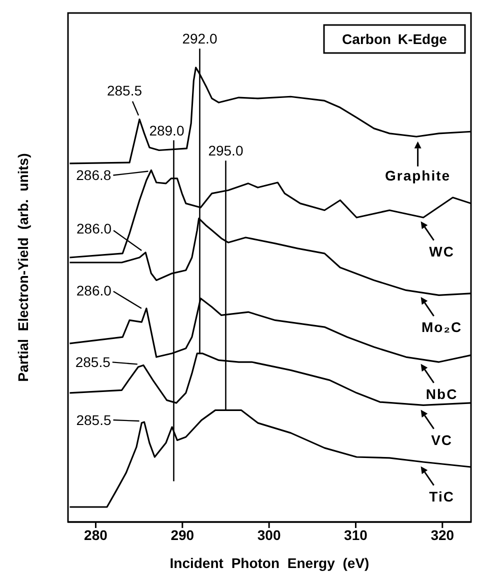 The width and height of the screenshot is (481, 583). I want to click on legend-label: Graphite, so click(418, 175).